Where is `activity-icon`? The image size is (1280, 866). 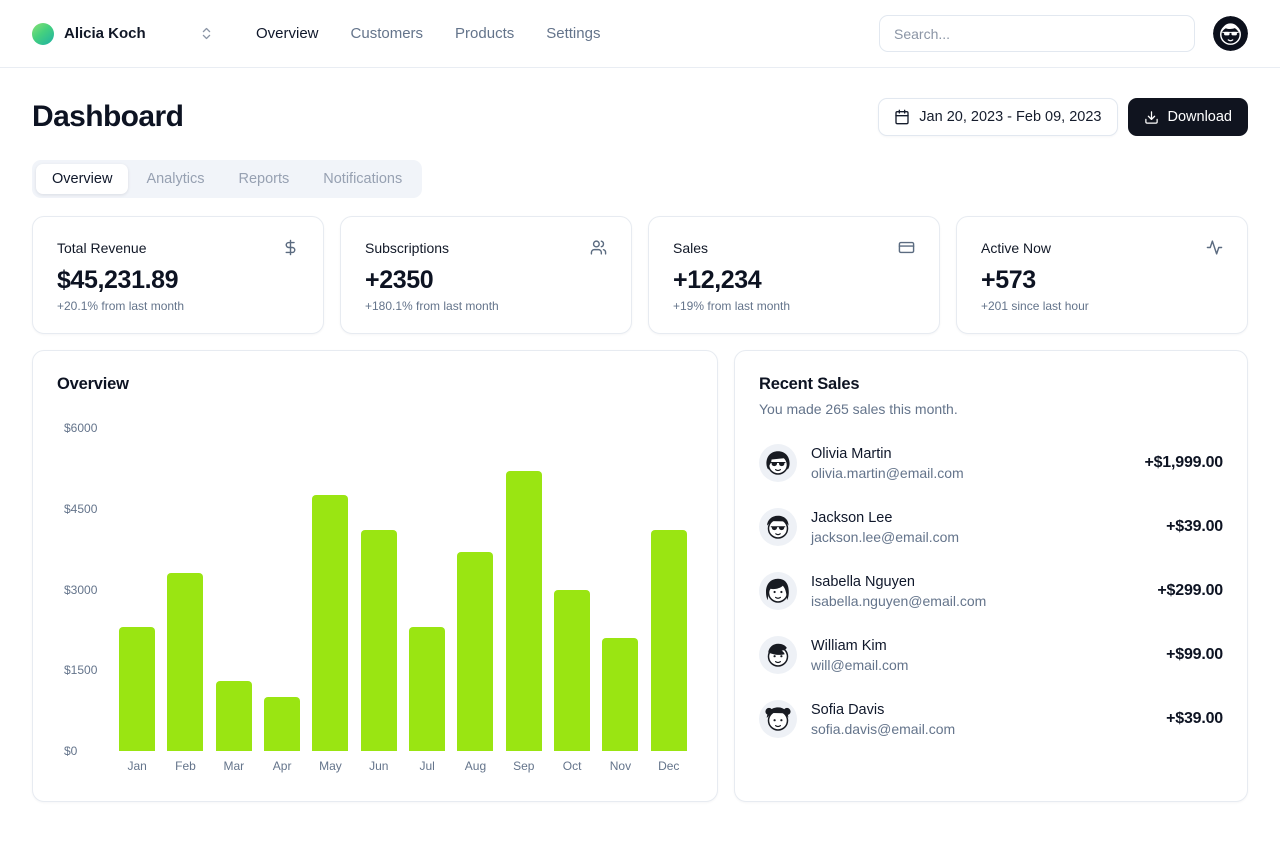
activity-icon is located at coordinates (1214, 247).